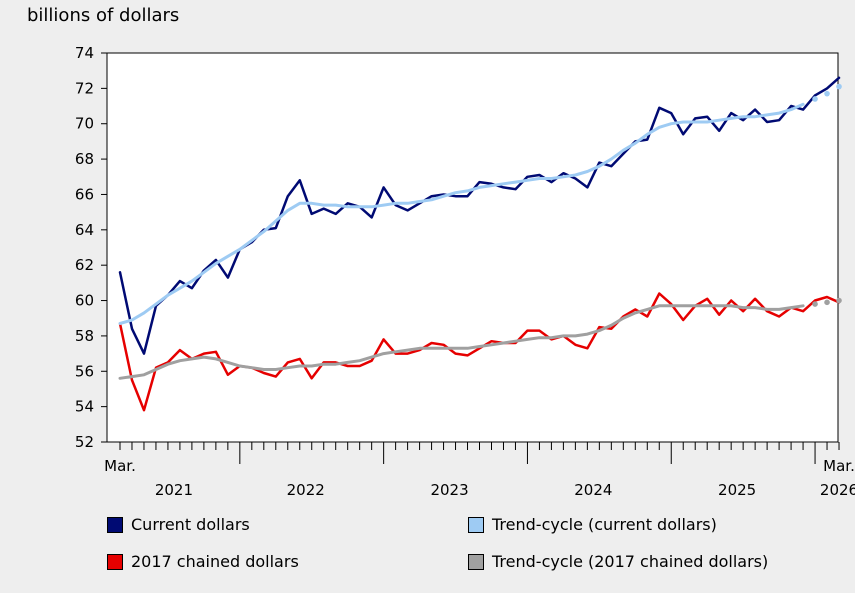 Image resolution: width=855 pixels, height=593 pixels. What do you see at coordinates (84, 230) in the screenshot?
I see `y-tick-label: 64` at bounding box center [84, 230].